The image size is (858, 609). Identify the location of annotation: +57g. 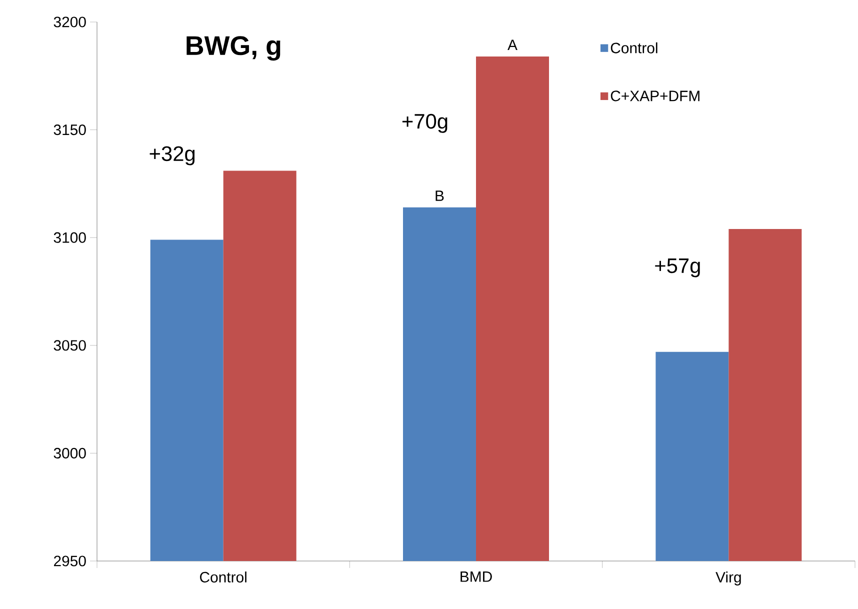
(677, 268).